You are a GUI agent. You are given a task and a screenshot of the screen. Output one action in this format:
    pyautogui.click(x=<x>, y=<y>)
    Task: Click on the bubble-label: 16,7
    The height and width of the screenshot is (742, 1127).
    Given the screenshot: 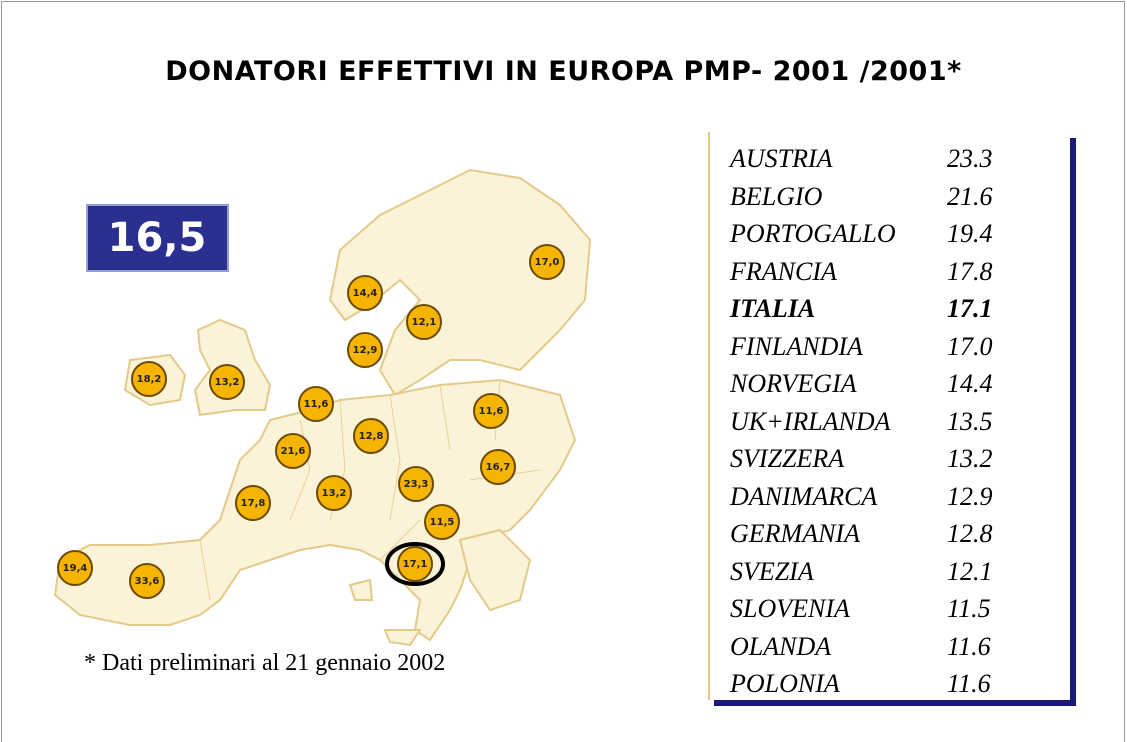 What is the action you would take?
    pyautogui.click(x=498, y=467)
    